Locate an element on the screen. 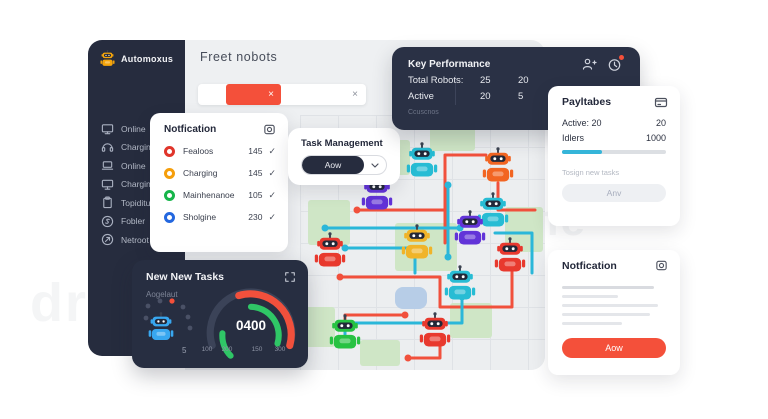  stat-value: 20 is located at coordinates (660, 123).